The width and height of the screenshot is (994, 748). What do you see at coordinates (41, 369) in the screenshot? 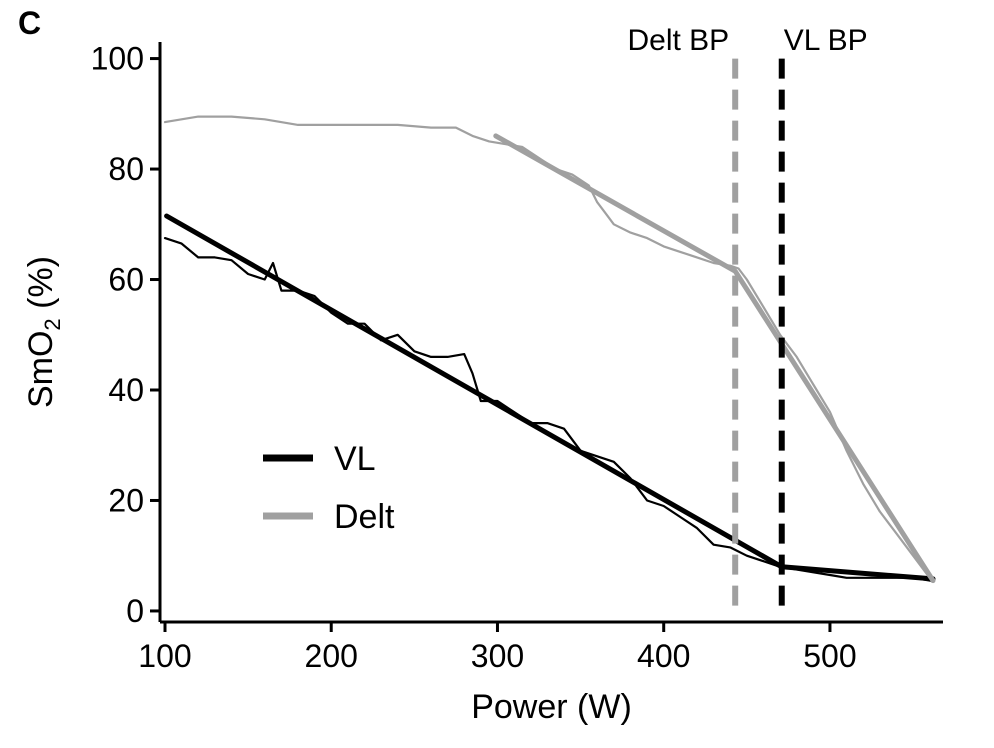
I see `y-axis-title-main: SmO` at bounding box center [41, 369].